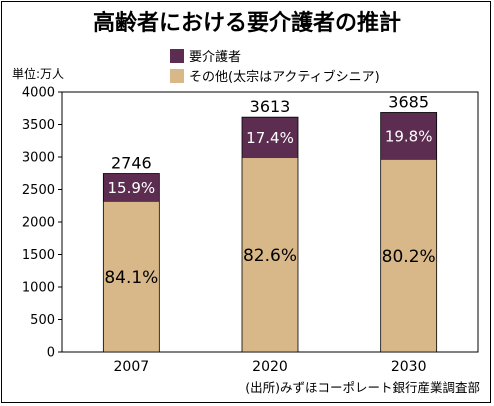 The width and height of the screenshot is (494, 406). Describe the element at coordinates (362, 387) in the screenshot. I see `source-note: (出所)みずほコーポレート銀行産業調査部` at that location.